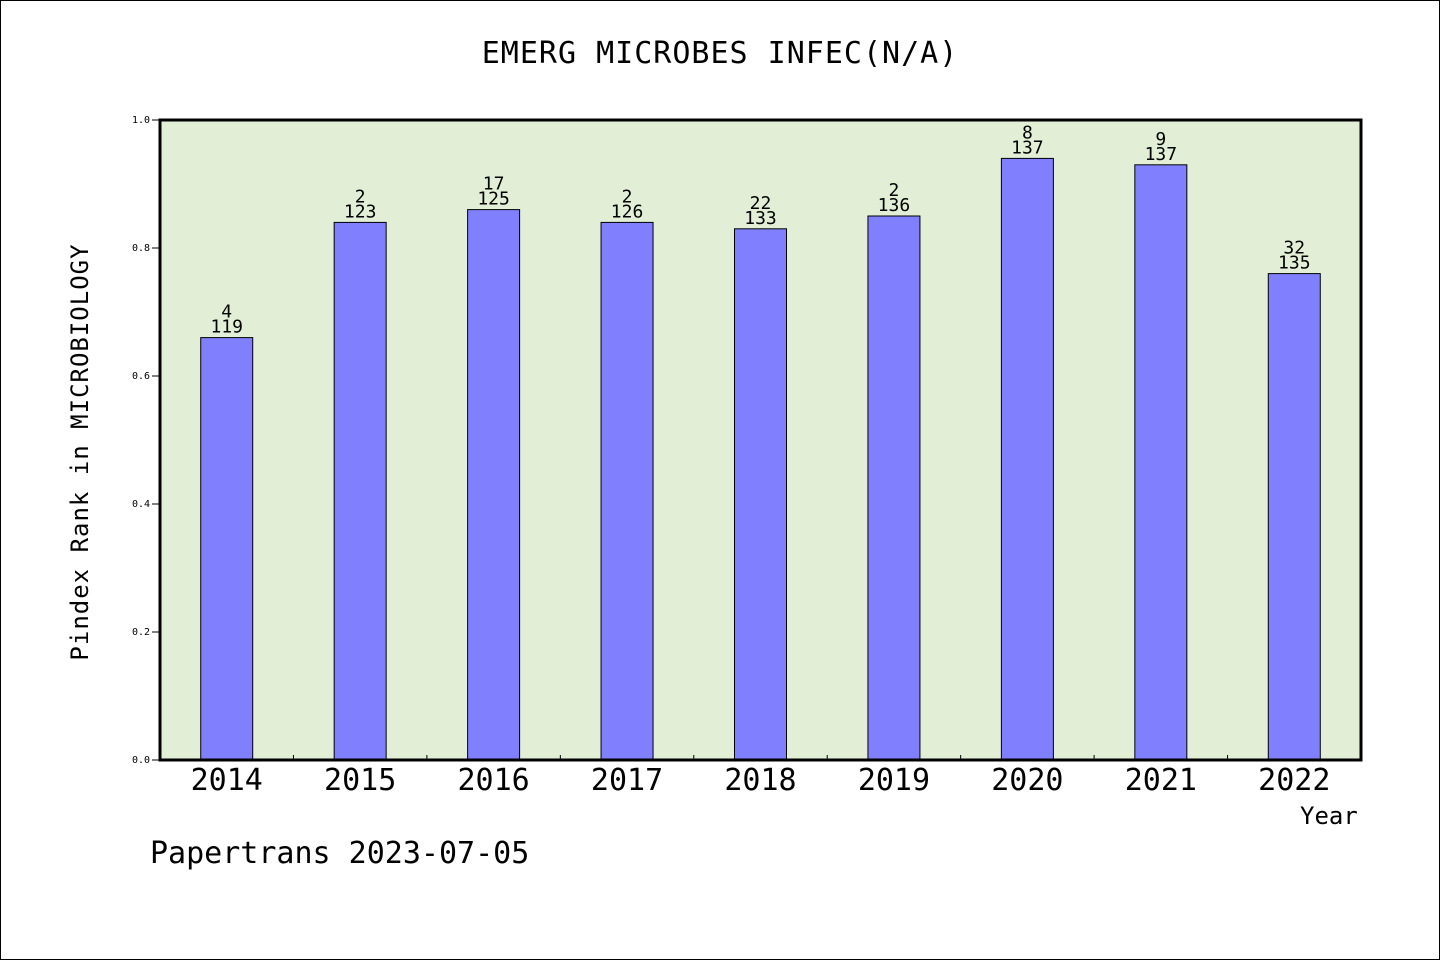 The width and height of the screenshot is (1440, 960). Describe the element at coordinates (227, 780) in the screenshot. I see `x-tick-label-2014: 2014` at that location.